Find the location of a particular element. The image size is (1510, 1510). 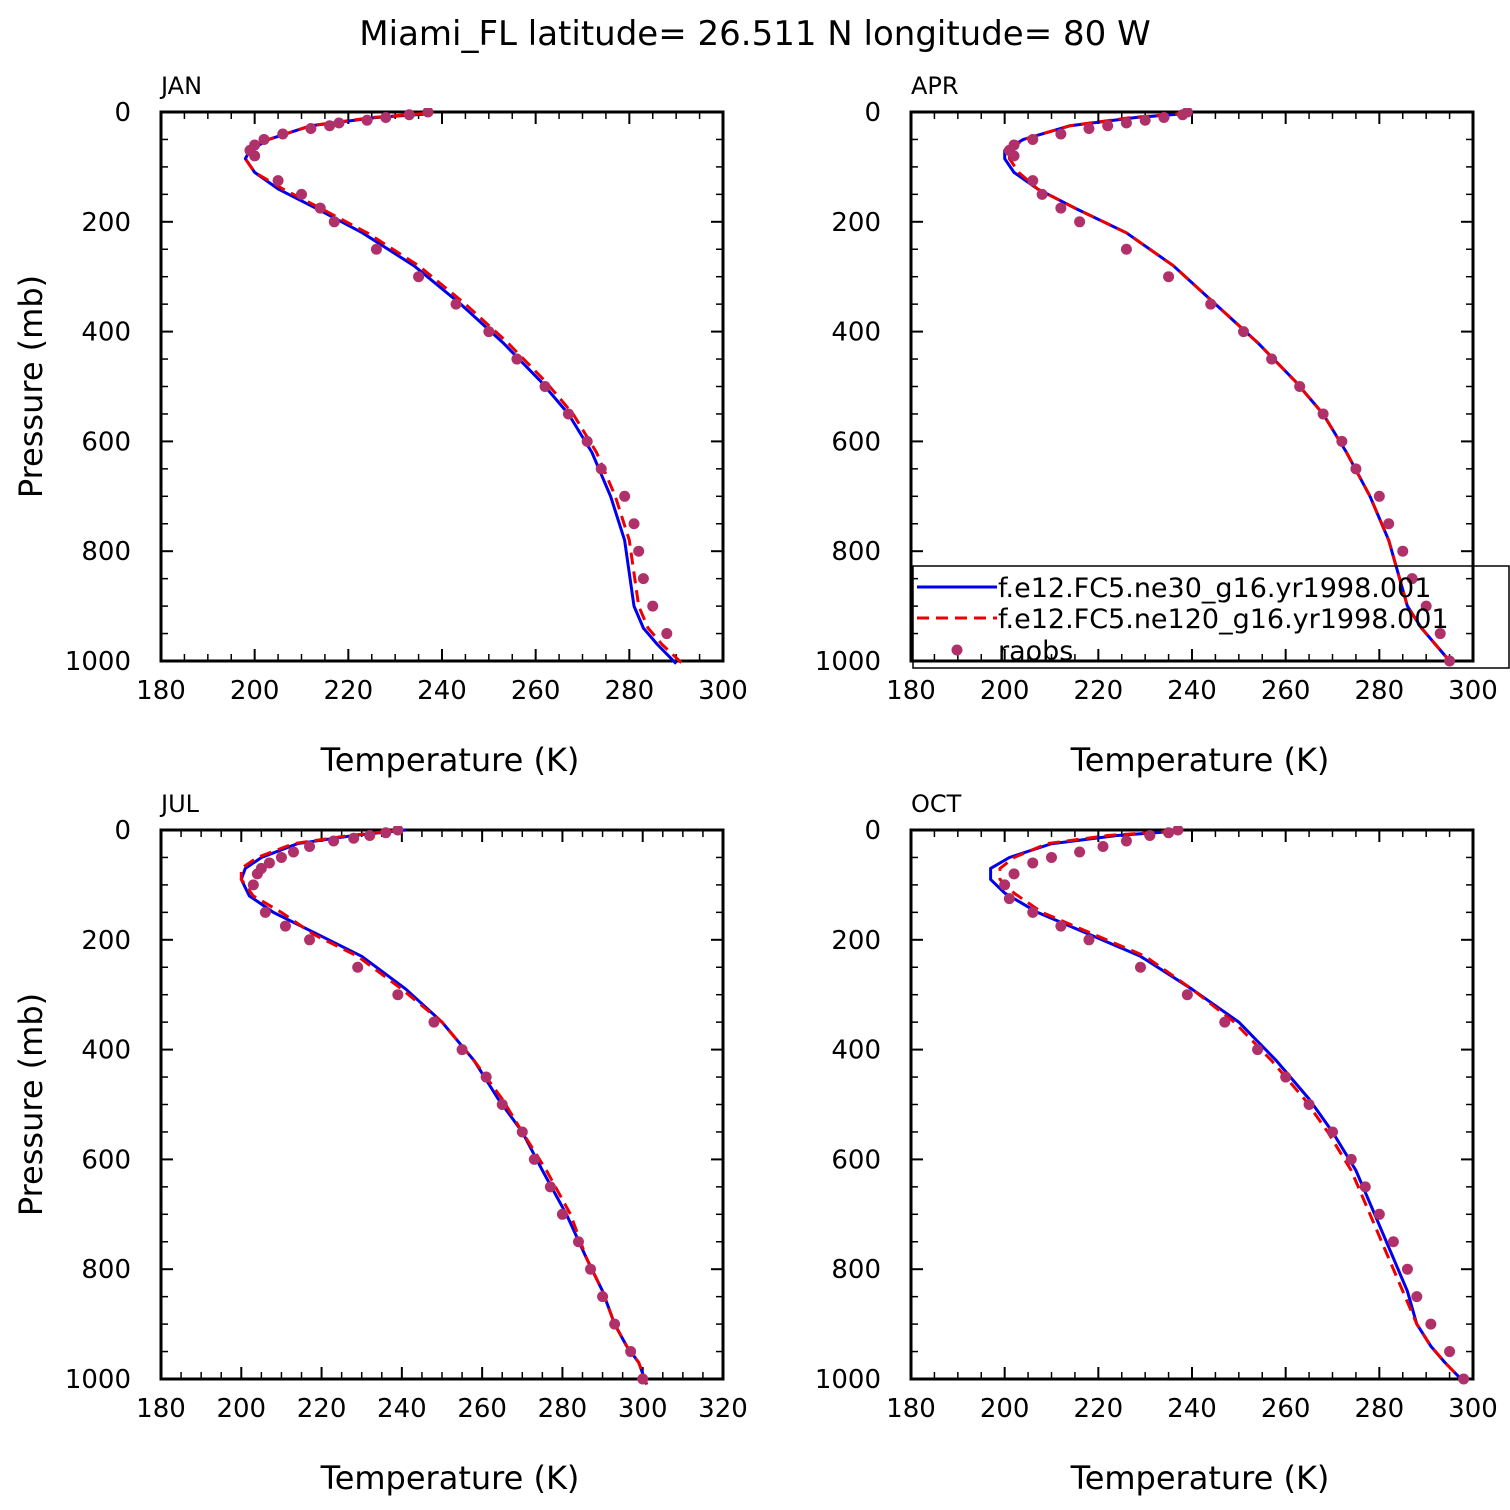

series-line-ne30 is located at coordinates (1227, 1106).